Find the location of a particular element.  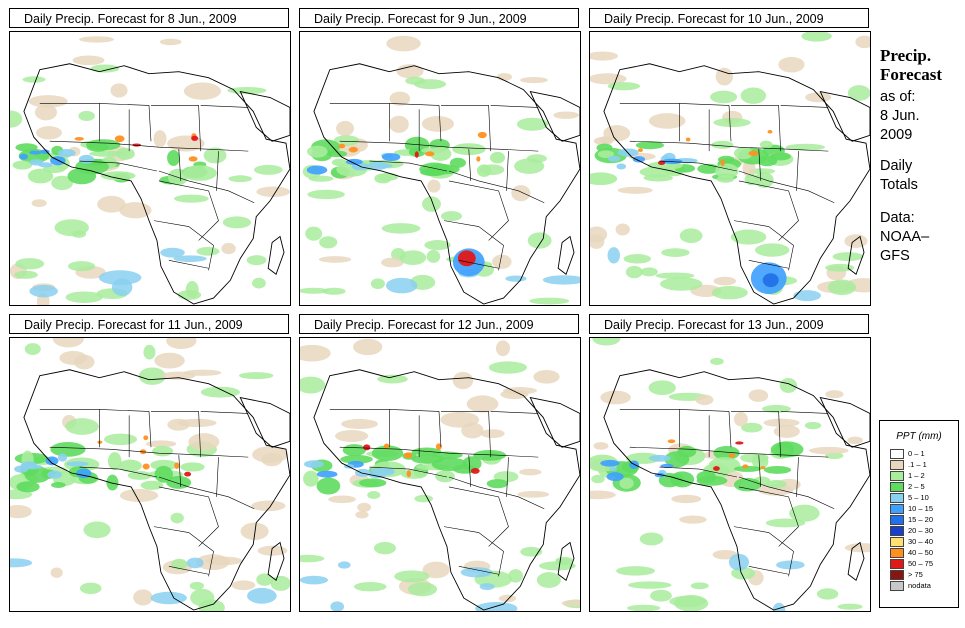

legend-label: 20 – 30 is located at coordinates (921, 530).